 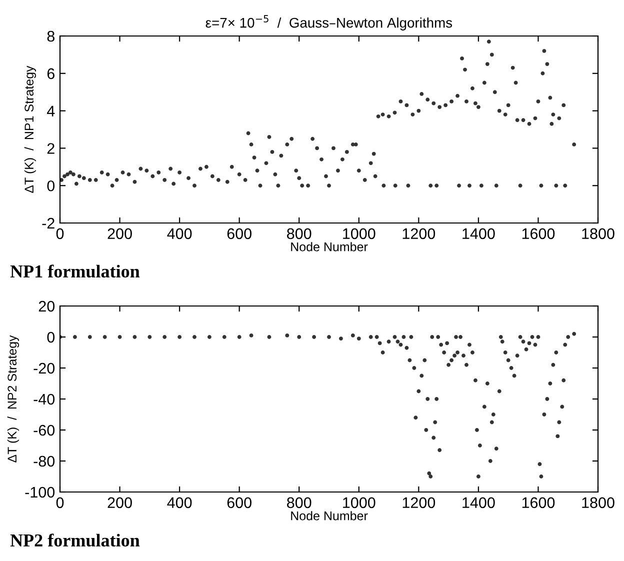 What do you see at coordinates (50, 74) in the screenshot?
I see `y-tick-label: 6` at bounding box center [50, 74].